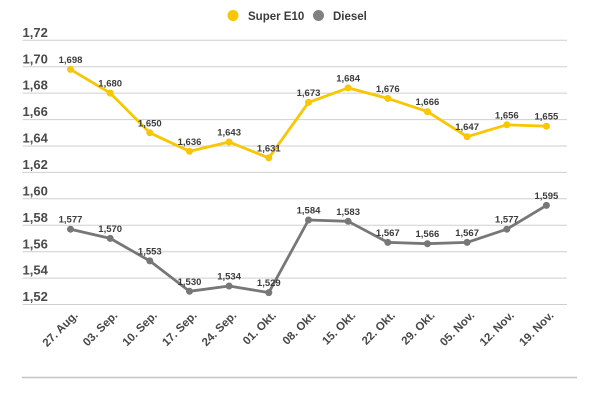  I want to click on svg-text: 1,566, so click(428, 234).